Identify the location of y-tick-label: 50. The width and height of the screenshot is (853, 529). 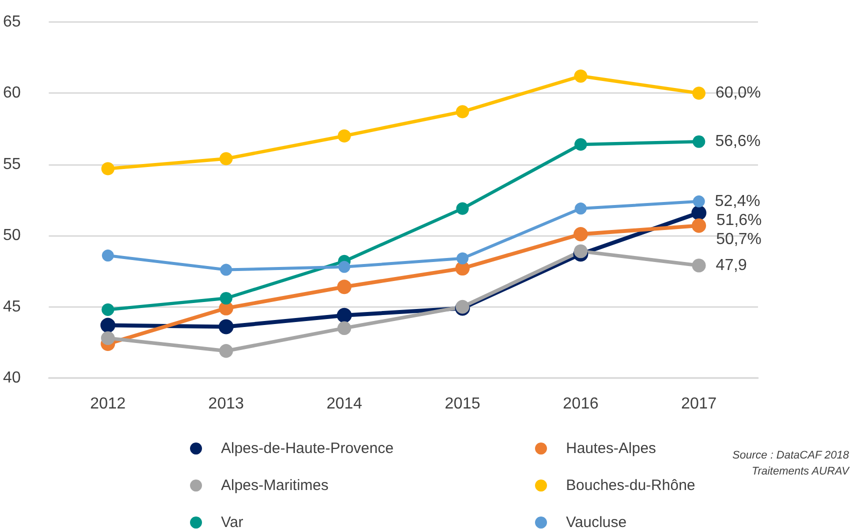
(12, 235).